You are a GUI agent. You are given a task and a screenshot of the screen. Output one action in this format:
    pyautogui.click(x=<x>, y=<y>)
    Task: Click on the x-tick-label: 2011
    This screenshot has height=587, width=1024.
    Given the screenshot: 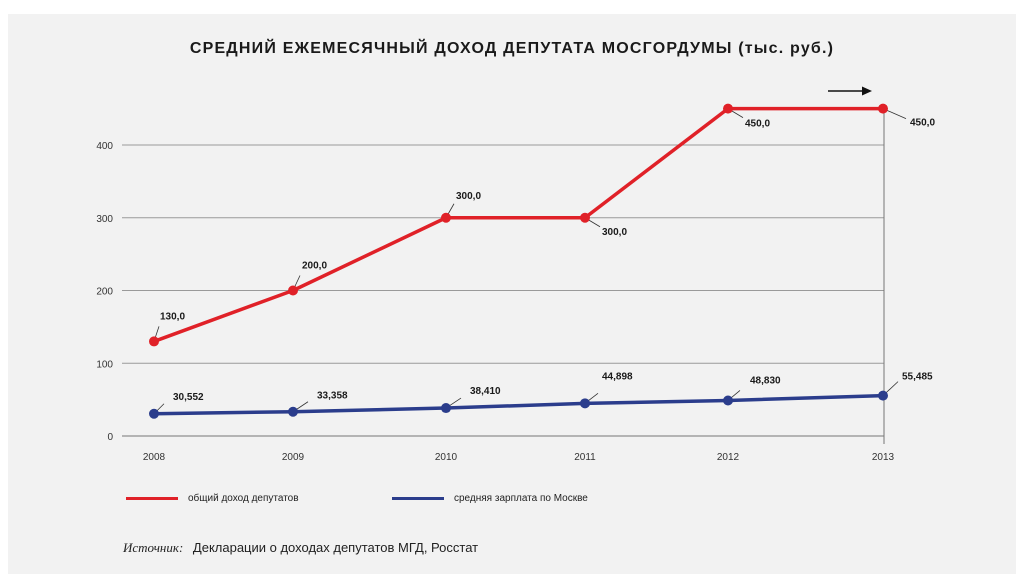 What is the action you would take?
    pyautogui.click(x=585, y=457)
    